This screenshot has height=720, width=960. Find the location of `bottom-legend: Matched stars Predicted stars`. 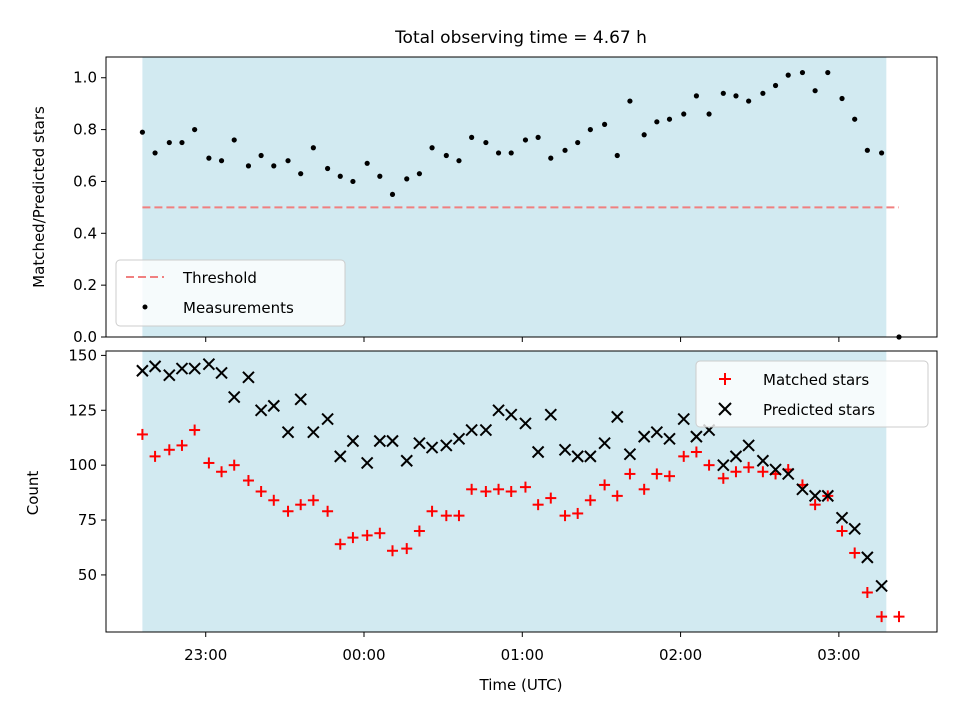

bottom-legend: Matched stars Predicted stars is located at coordinates (812, 394).